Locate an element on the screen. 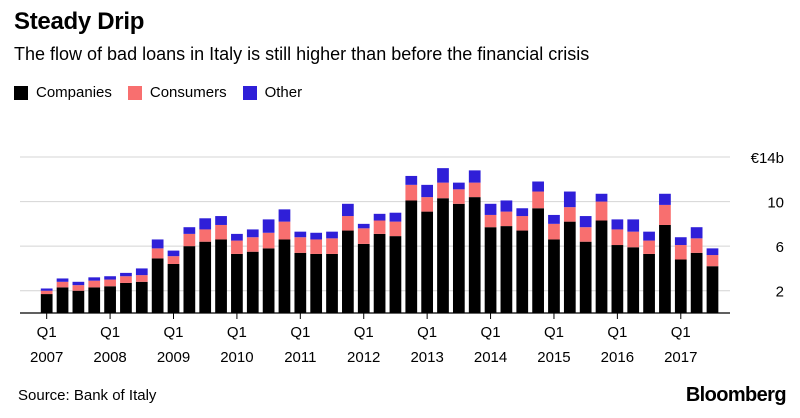 The height and width of the screenshot is (418, 800). x-tick-label-year: 2013 is located at coordinates (426, 357).